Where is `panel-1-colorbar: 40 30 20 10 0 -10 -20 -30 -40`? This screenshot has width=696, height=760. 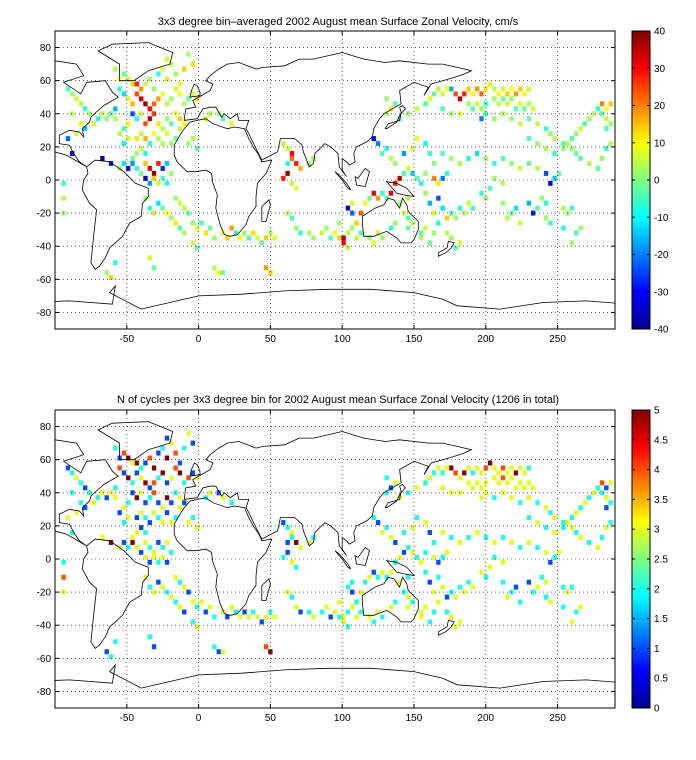
panel-1-colorbar: 40 30 20 10 0 -10 -20 -30 -40 is located at coordinates (650, 181).